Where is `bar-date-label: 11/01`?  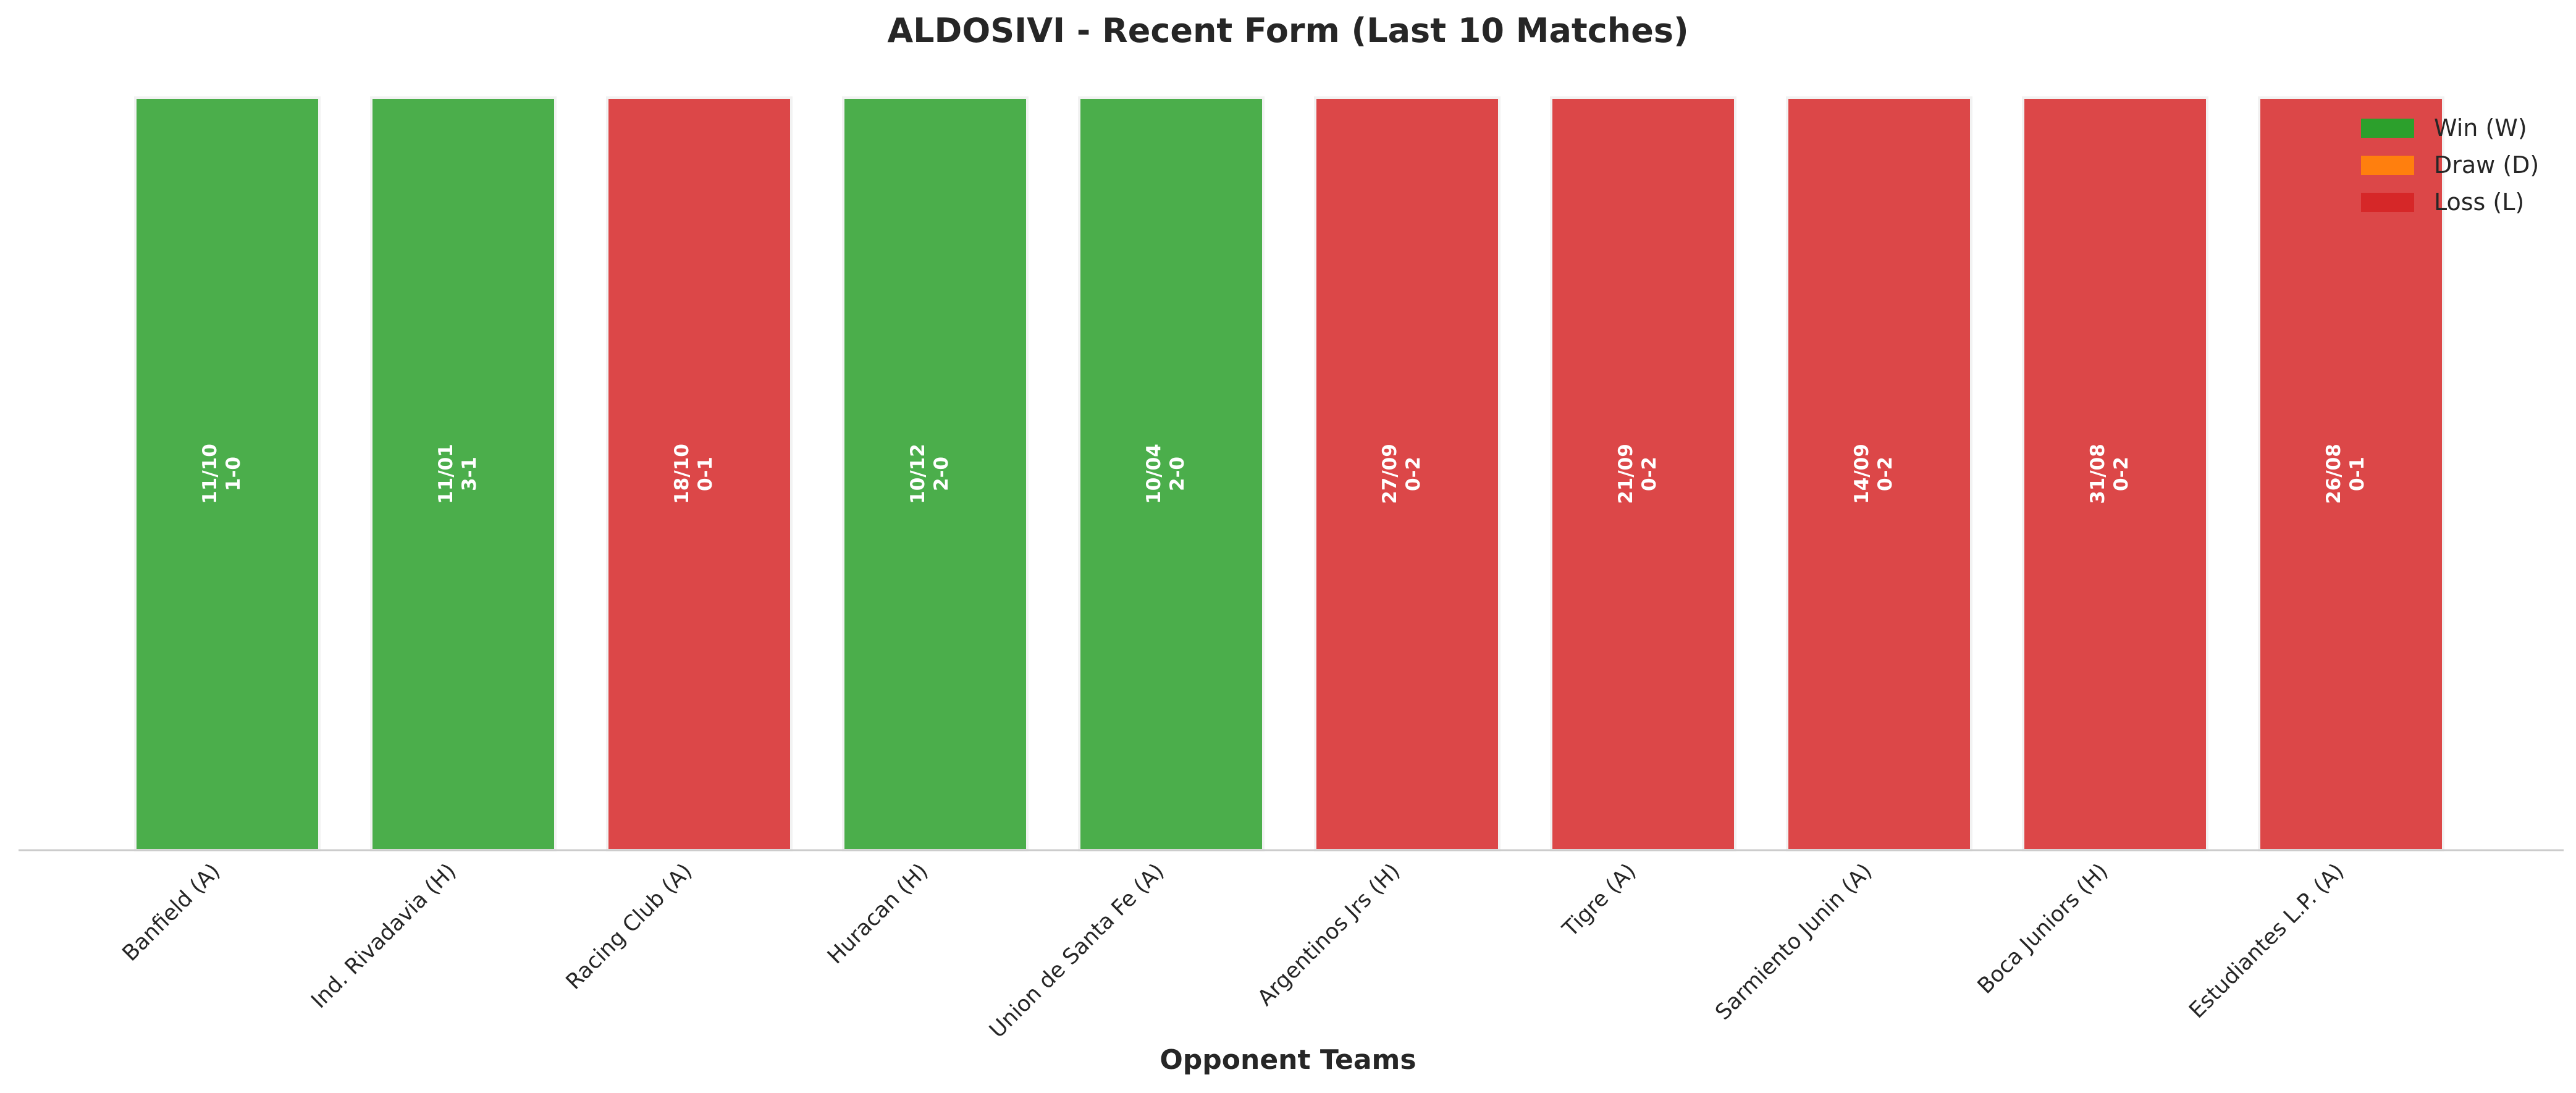 bar-date-label: 11/01 is located at coordinates (446, 474).